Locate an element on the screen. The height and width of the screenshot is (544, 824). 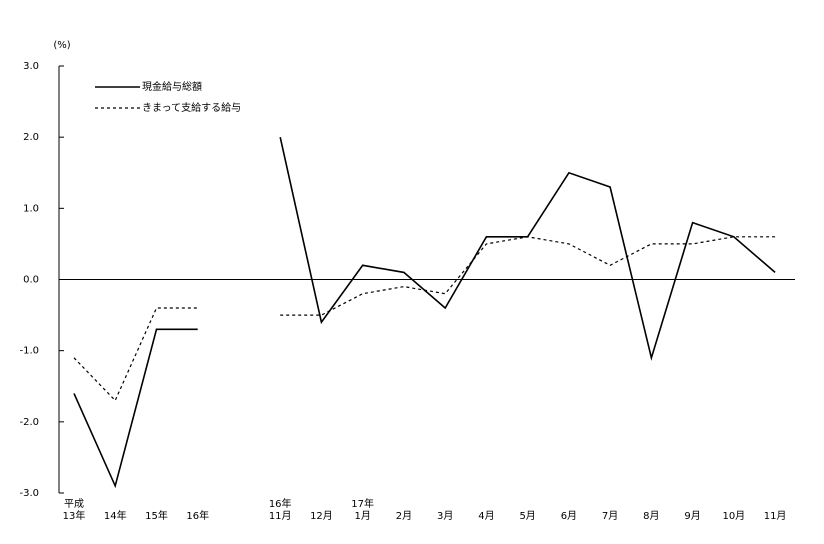
x-tick-label: 8月 is located at coordinates (651, 516).